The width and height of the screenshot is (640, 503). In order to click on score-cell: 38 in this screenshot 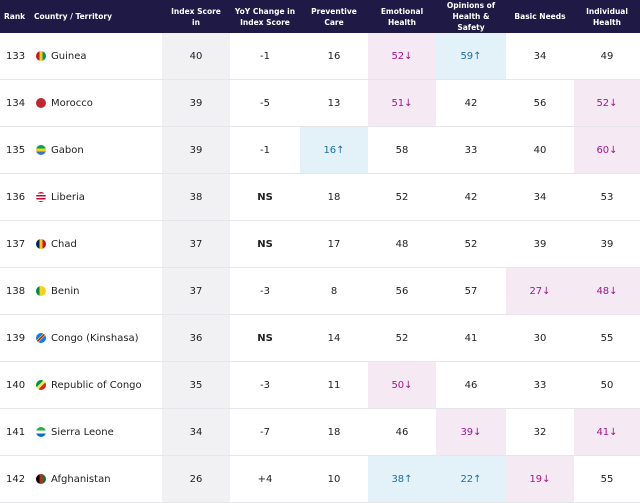, I will do `click(196, 197)`.